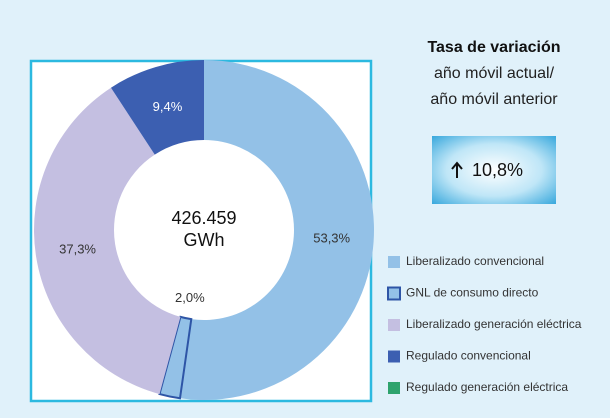 This screenshot has height=418, width=610. I want to click on rate-box, so click(494, 170).